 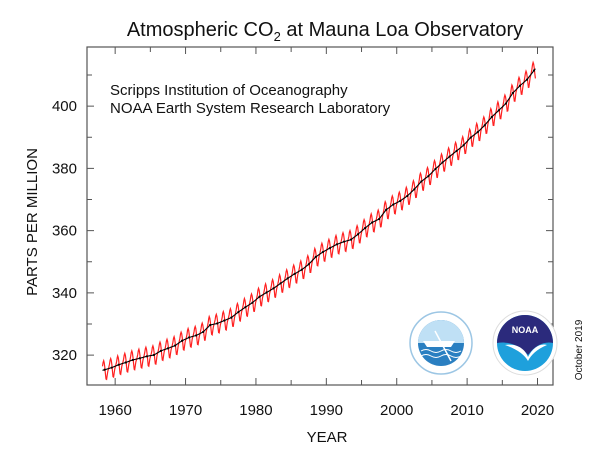 I want to click on annotation-scripps: Scripps Institution of Oceanography, so click(x=229, y=90).